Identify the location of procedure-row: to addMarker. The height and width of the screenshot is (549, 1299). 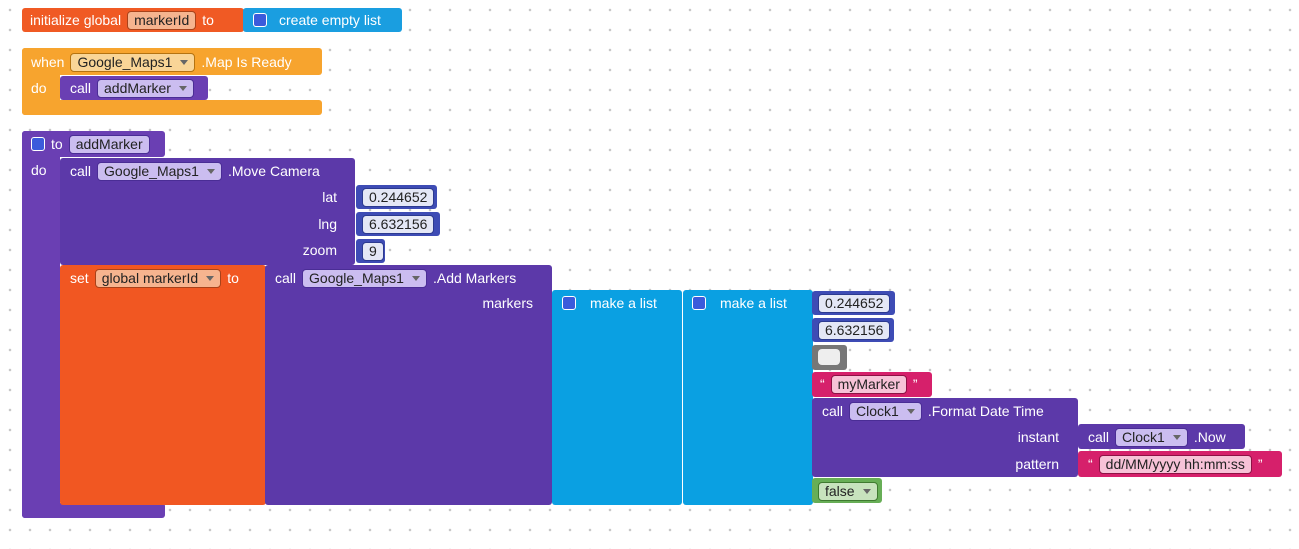
(90, 144).